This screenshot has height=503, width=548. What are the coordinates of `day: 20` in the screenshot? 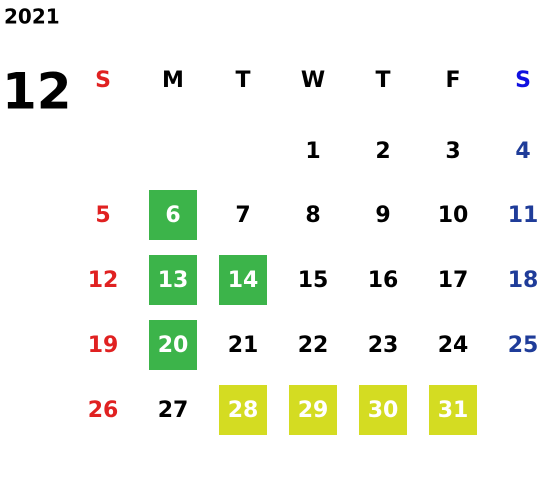 It's located at (173, 345).